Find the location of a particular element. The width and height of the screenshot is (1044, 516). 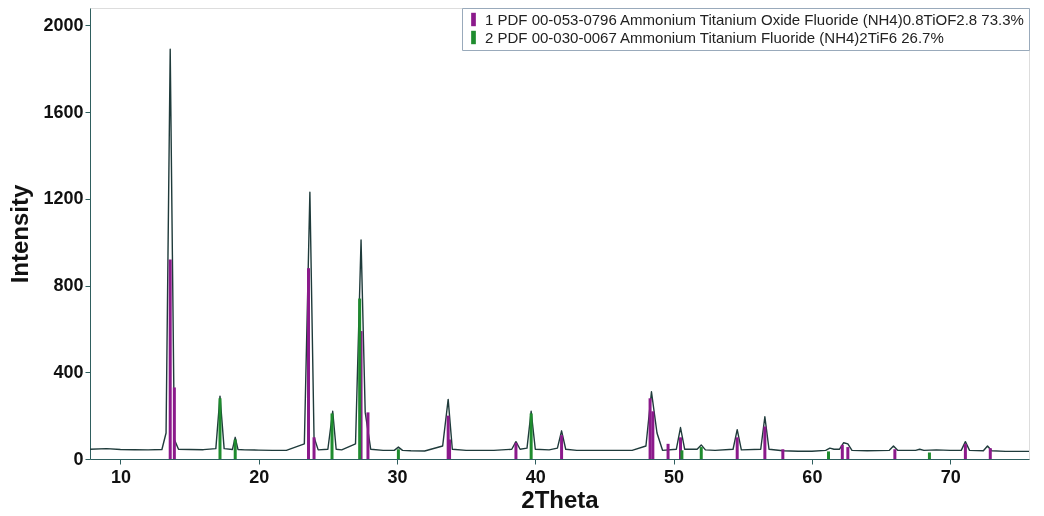

y-axis-title: Intensity is located at coordinates (20, 234).